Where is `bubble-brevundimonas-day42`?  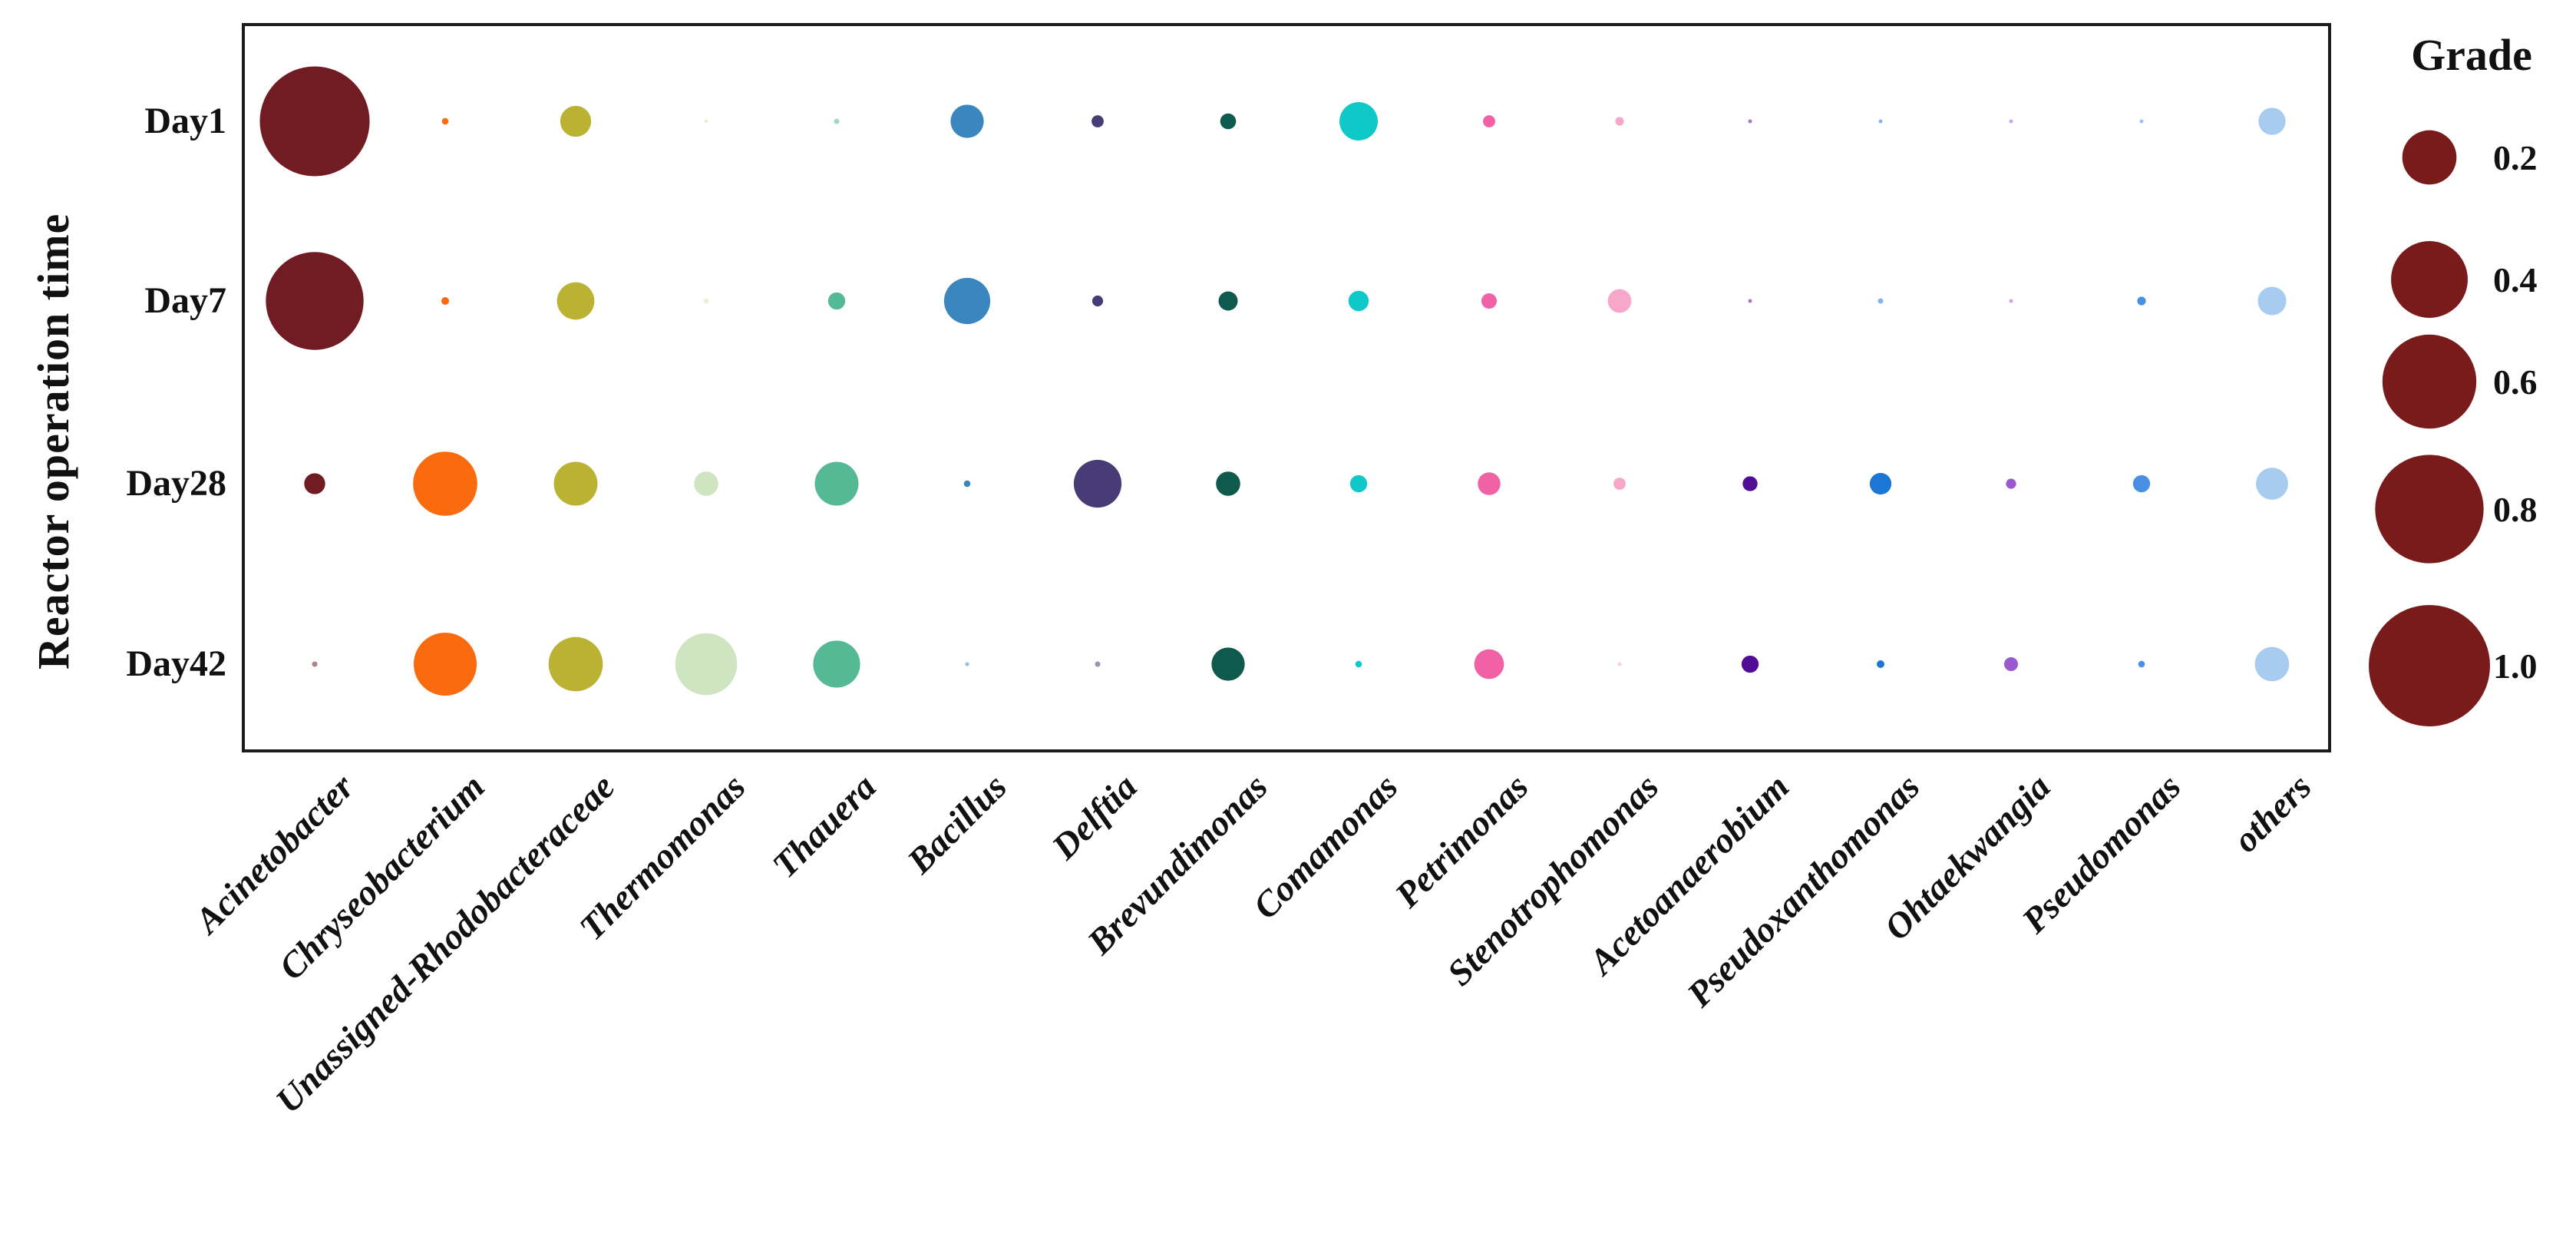 bubble-brevundimonas-day42 is located at coordinates (1228, 664).